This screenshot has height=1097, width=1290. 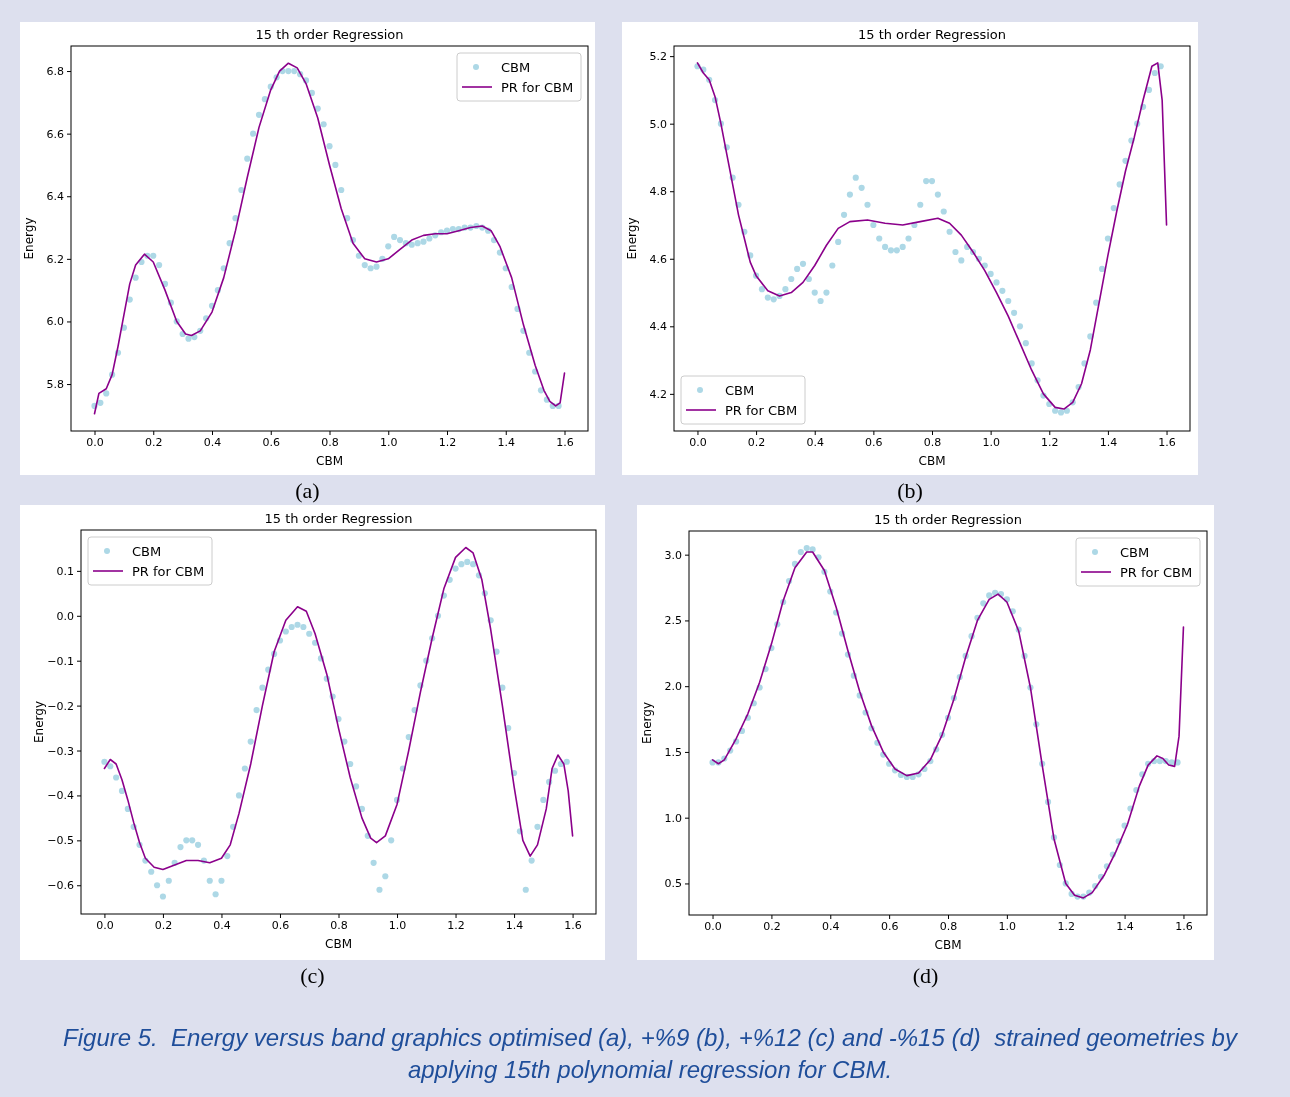 What do you see at coordinates (673, 752) in the screenshot?
I see `y-tick-label: 1.5` at bounding box center [673, 752].